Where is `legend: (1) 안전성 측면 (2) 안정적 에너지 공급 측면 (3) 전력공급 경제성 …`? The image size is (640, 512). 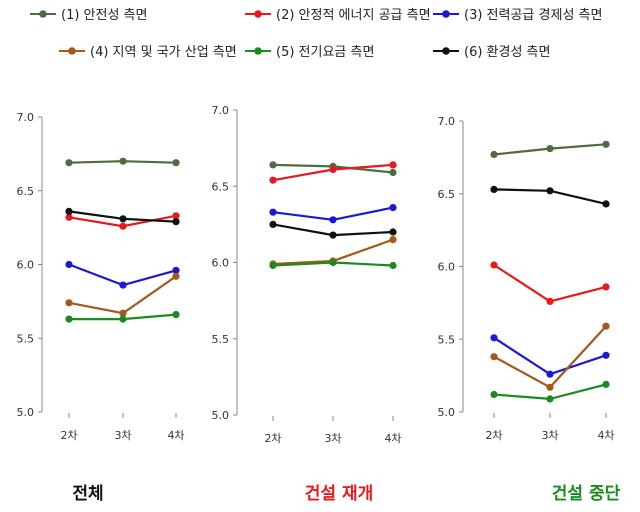 legend: (1) 안전성 측면 (2) 안정적 에너지 공급 측면 (3) 전력공급 경제성 … is located at coordinates (316, 34).